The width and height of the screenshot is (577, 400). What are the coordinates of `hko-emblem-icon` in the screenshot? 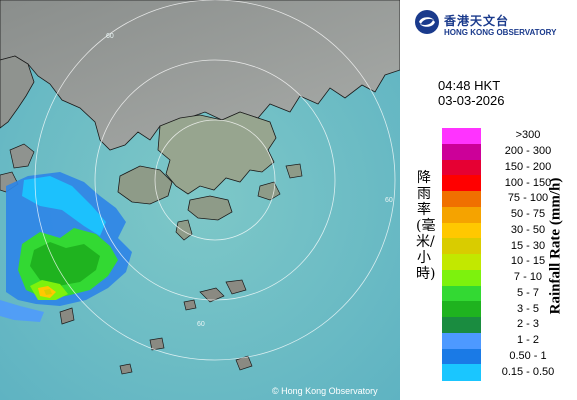 It's located at (427, 22).